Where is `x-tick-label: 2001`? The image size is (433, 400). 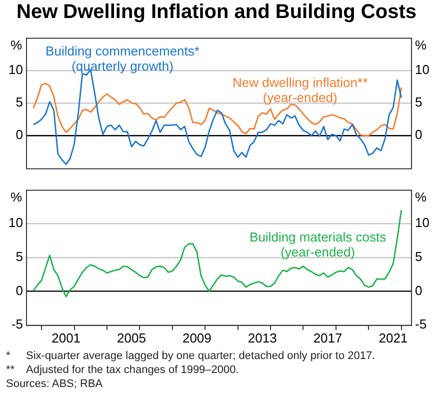
x-tick-label: 2001 is located at coordinates (66, 338).